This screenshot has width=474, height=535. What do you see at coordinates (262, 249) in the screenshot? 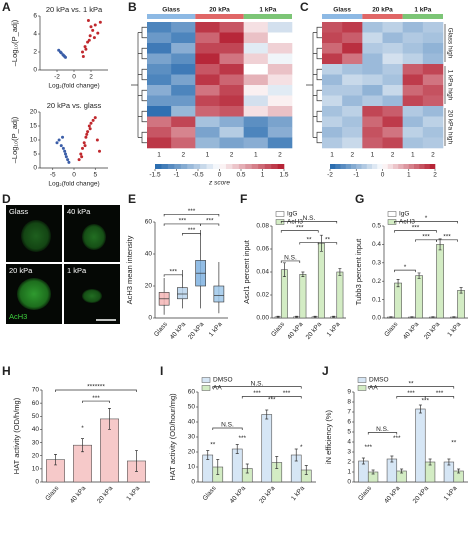
I see `y-tick-label: 0.06` at bounding box center [262, 249].